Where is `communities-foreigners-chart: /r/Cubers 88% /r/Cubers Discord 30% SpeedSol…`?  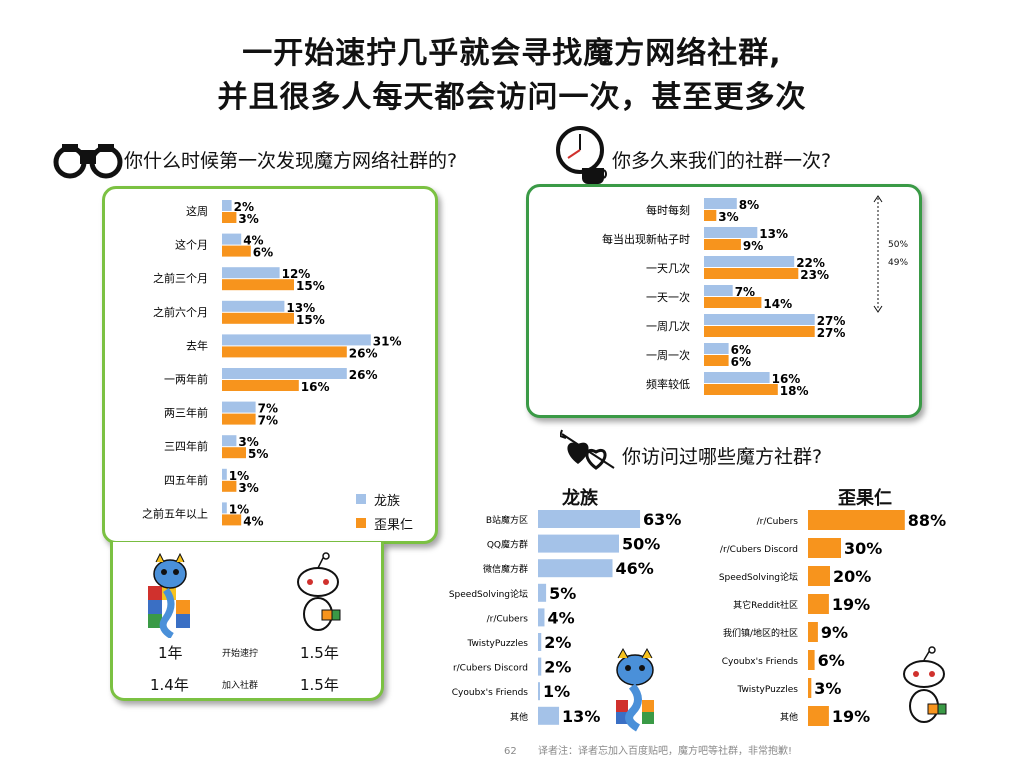 communities-foreigners-chart: /r/Cubers 88% /r/Cubers Discord 30% SpeedSol… is located at coordinates (832, 618).